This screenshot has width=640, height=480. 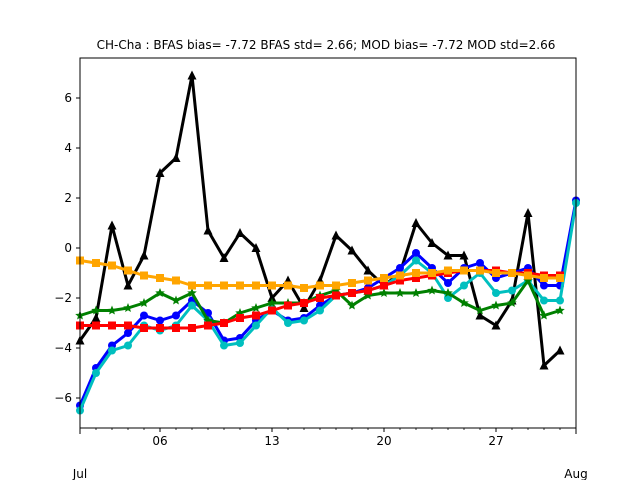 What do you see at coordinates (383, 441) in the screenshot?
I see `x-tick-label: 20` at bounding box center [383, 441].